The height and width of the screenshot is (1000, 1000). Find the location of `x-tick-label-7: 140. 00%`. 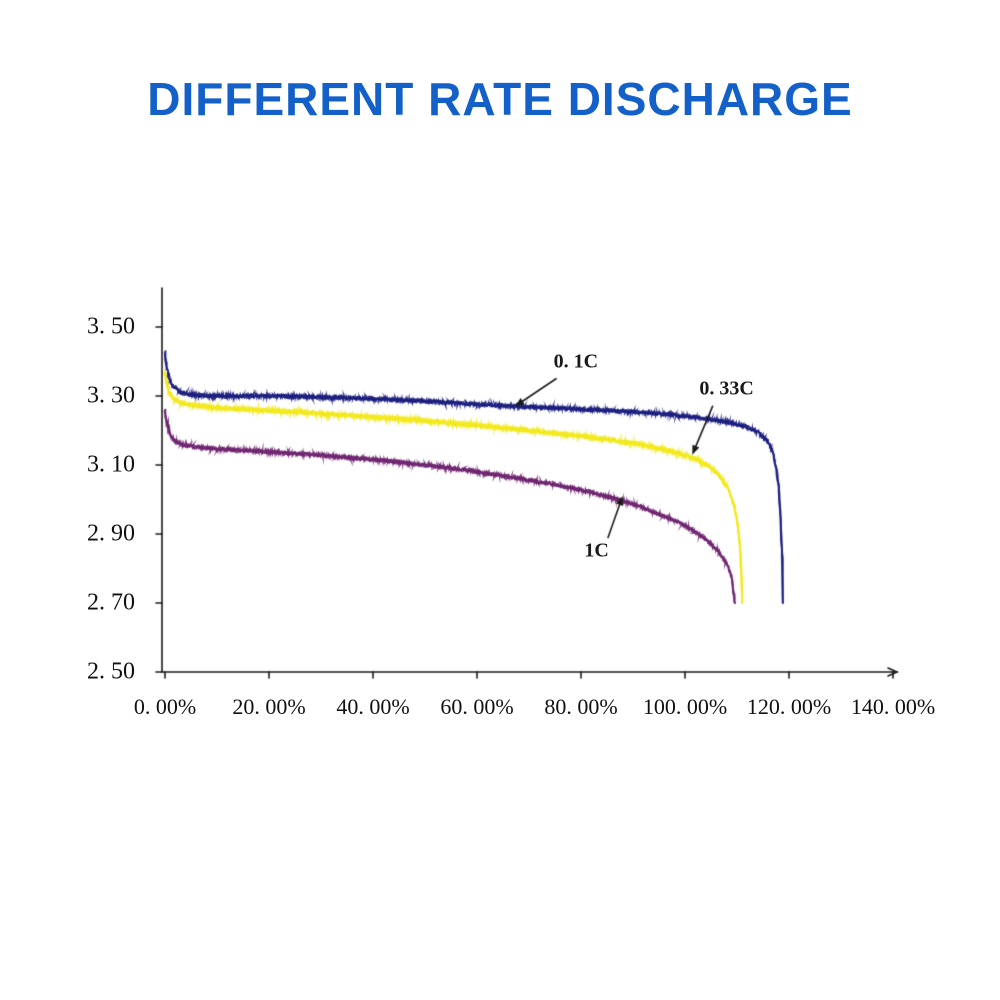

x-tick-label-7: 140. 00% is located at coordinates (893, 706).